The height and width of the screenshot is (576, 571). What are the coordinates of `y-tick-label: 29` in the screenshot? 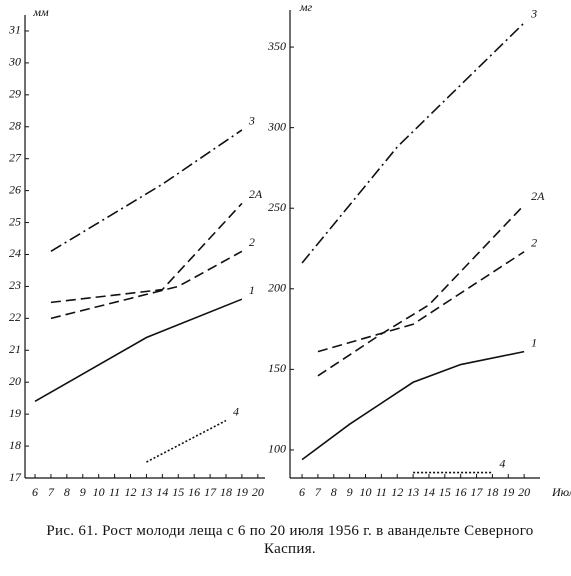 It's located at (15, 94).